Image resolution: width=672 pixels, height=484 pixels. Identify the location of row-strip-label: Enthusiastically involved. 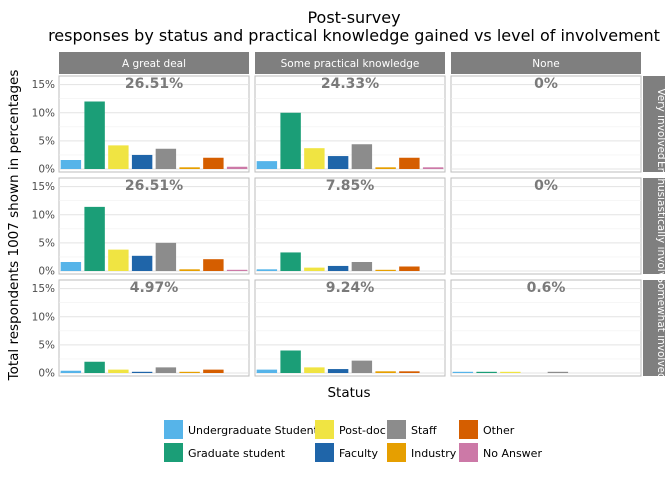
(661, 226).